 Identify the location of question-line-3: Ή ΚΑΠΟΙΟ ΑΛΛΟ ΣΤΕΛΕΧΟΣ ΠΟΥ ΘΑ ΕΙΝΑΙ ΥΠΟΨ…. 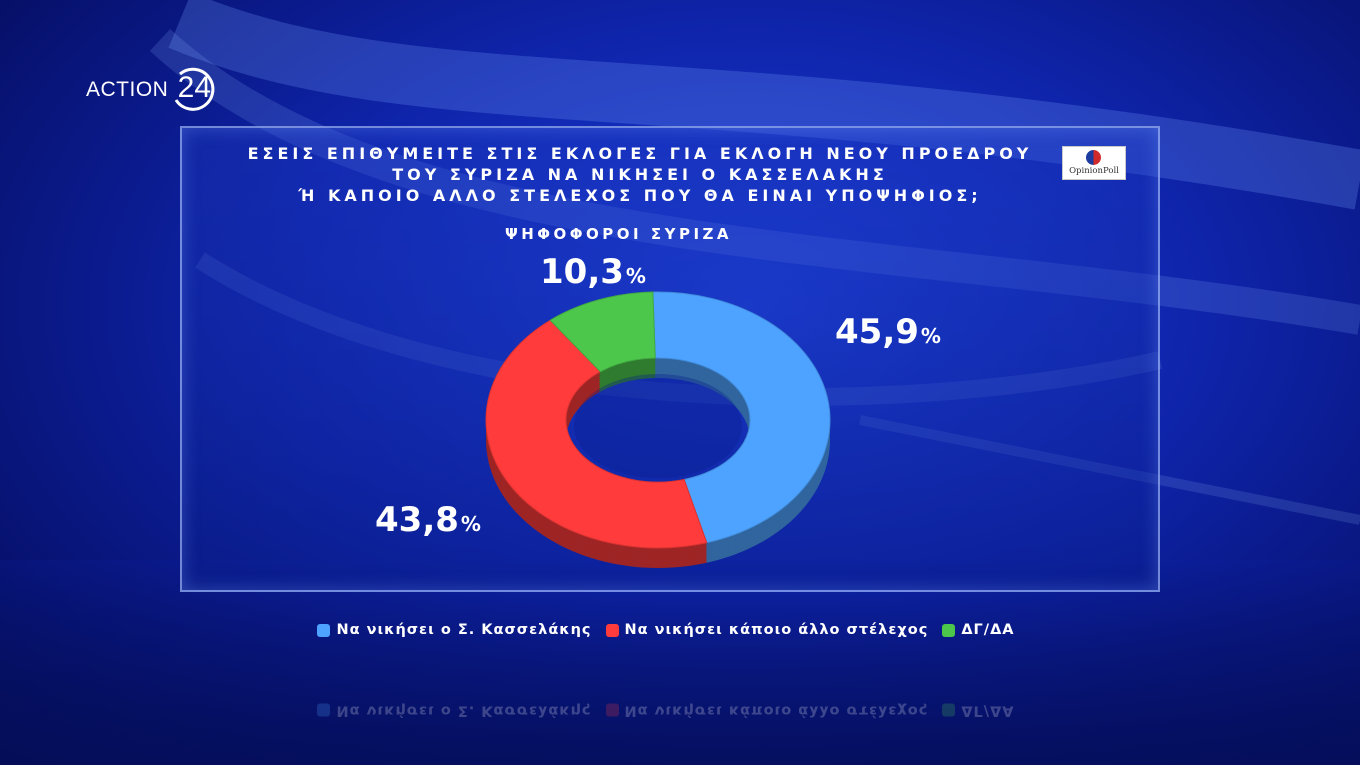
(640, 195).